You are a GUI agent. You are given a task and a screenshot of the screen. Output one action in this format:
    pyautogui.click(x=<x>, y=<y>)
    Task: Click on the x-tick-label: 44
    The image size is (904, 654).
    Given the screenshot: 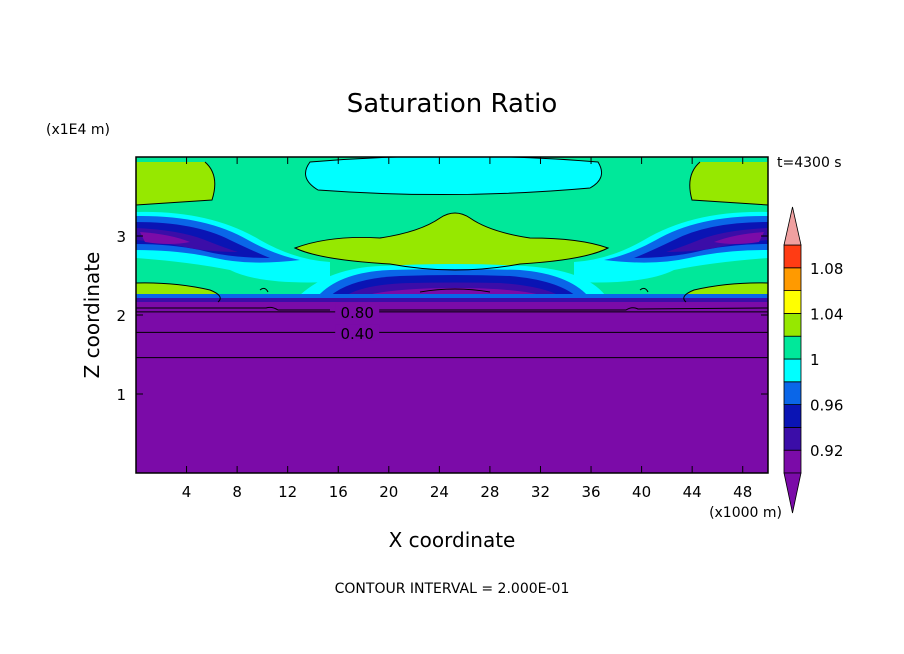 What is the action you would take?
    pyautogui.click(x=692, y=492)
    